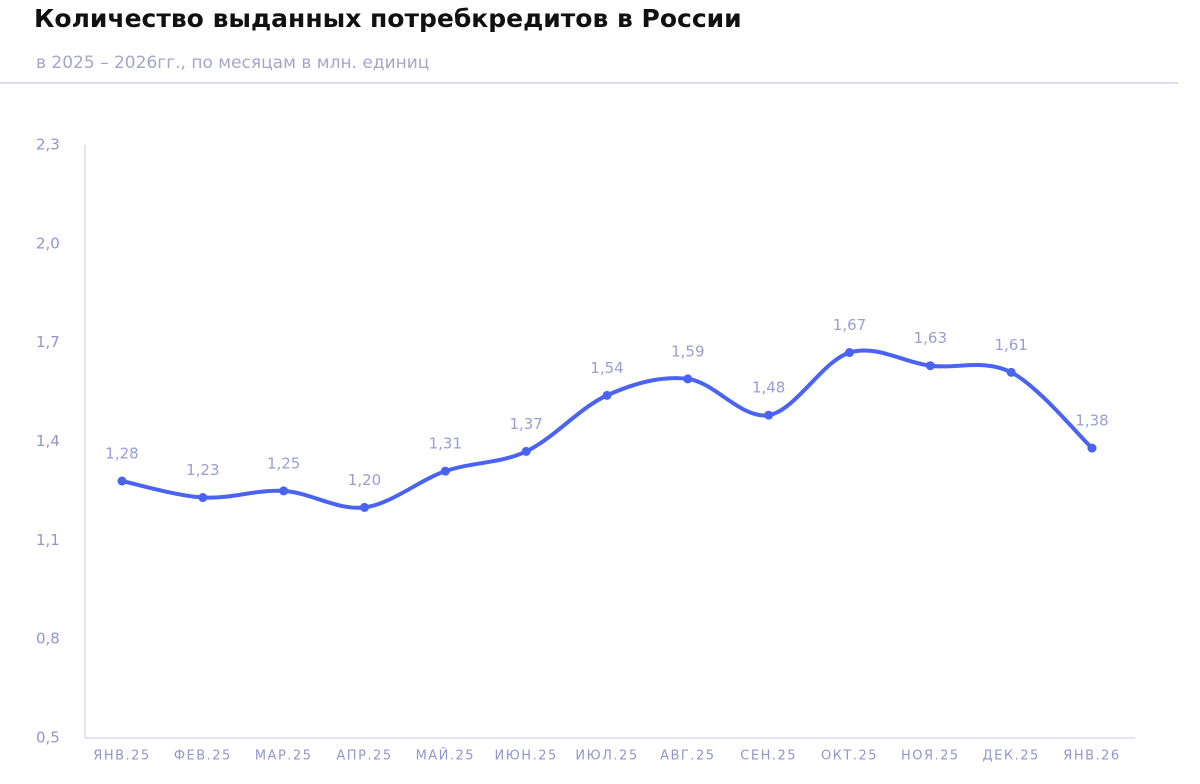 Image resolution: width=1200 pixels, height=784 pixels. Describe the element at coordinates (1011, 756) in the screenshot. I see `x-tick-label: ДЕК.25` at that location.